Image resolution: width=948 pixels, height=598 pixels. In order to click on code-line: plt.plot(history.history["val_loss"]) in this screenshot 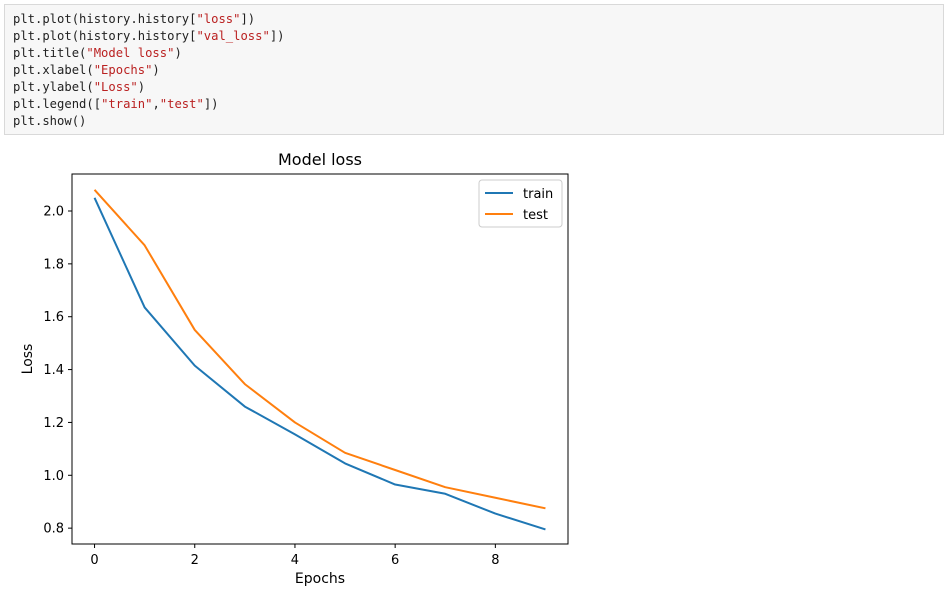, I will do `click(478, 36)`.